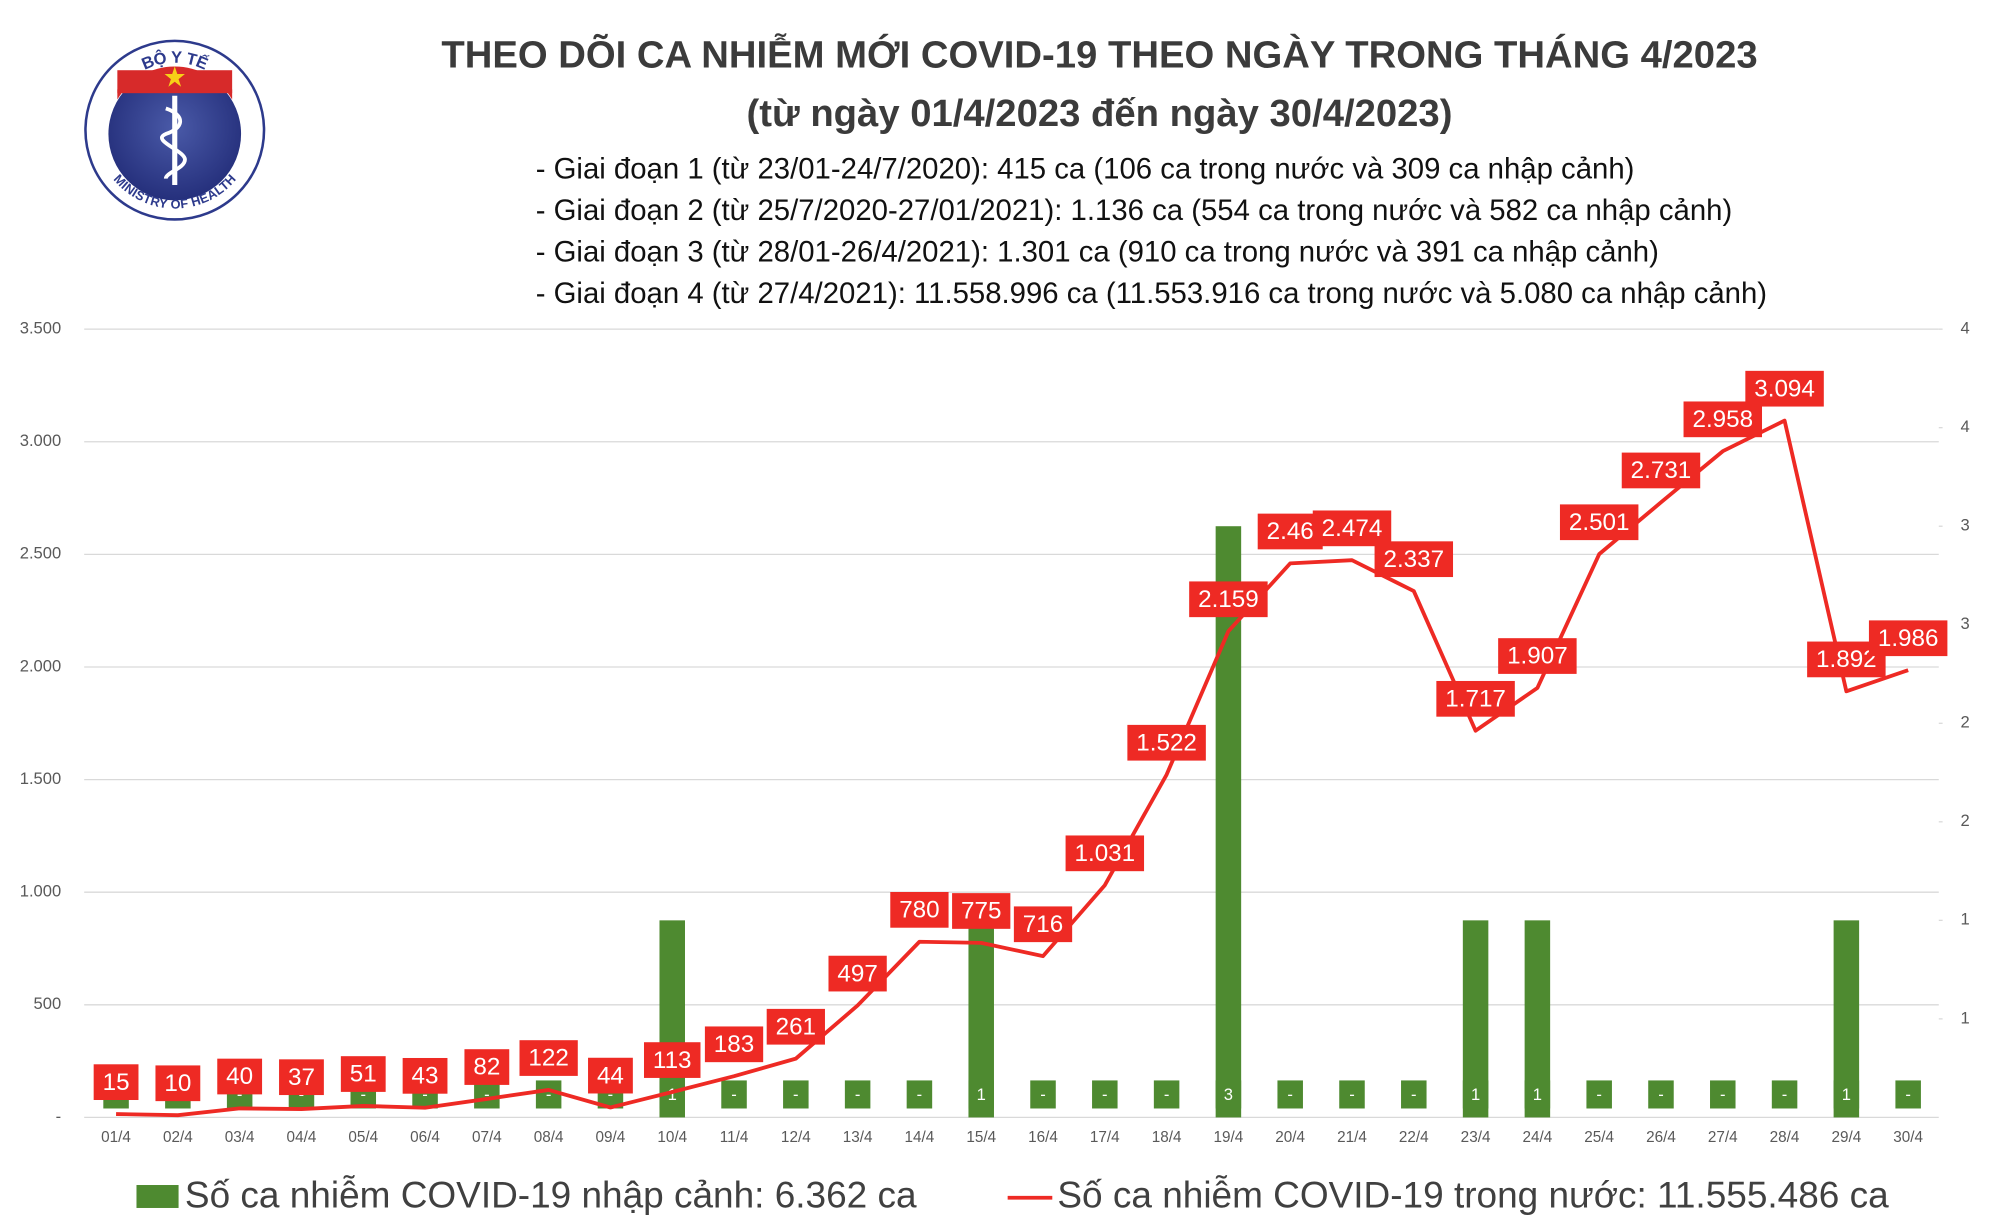 This screenshot has height=1231, width=2000. I want to click on line-label: 1.986, so click(1908, 638).